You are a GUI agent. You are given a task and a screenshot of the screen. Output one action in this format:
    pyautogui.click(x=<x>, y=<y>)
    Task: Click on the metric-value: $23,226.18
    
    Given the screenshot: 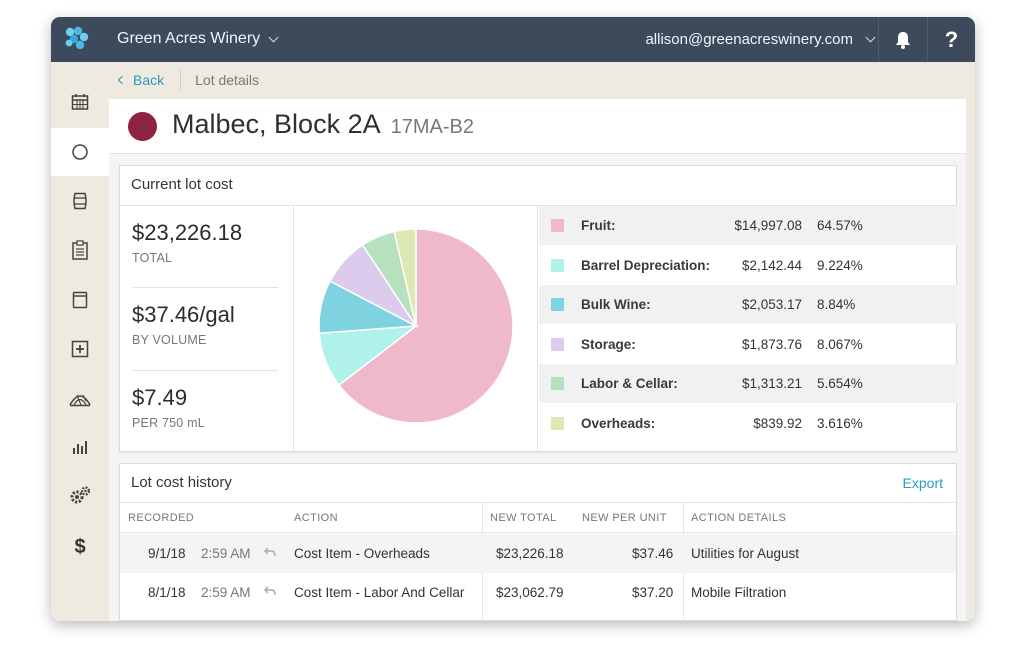 What is the action you would take?
    pyautogui.click(x=187, y=232)
    